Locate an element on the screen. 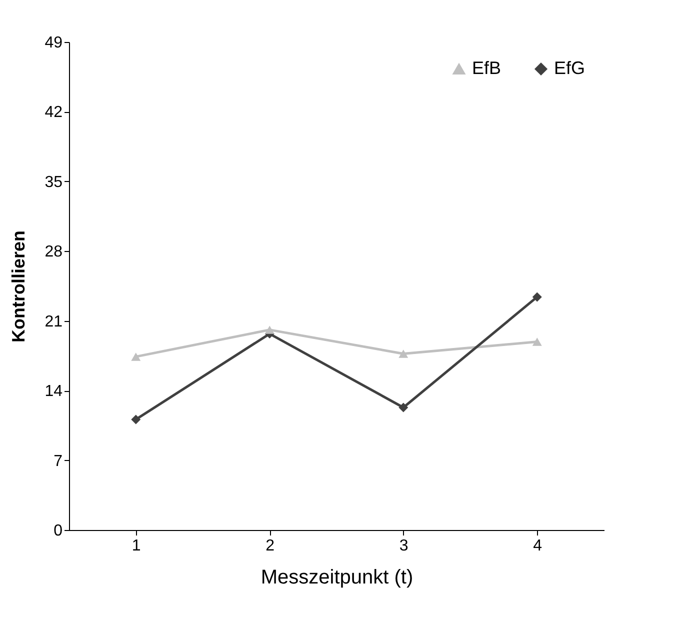 The image size is (677, 621). y-tick-label: 7 is located at coordinates (58, 461).